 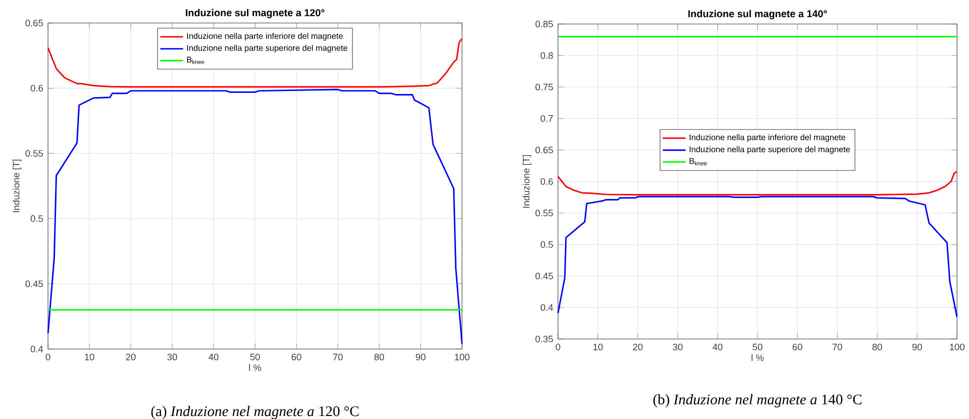 I want to click on chart-title: Induzione sul magnete a 140°, so click(x=757, y=15).